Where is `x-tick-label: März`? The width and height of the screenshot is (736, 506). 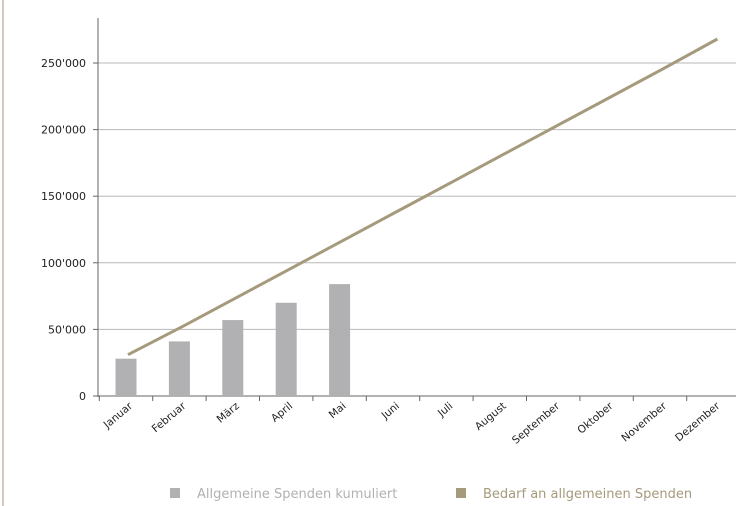 x-tick-label: März is located at coordinates (228, 413).